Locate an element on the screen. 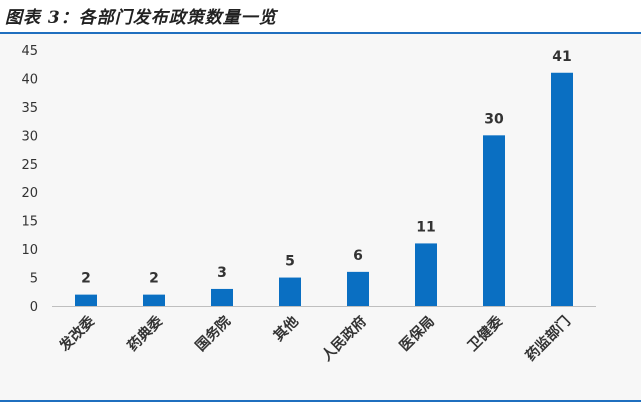 The width and height of the screenshot is (641, 408). y-tick-label: 5 is located at coordinates (34, 279).